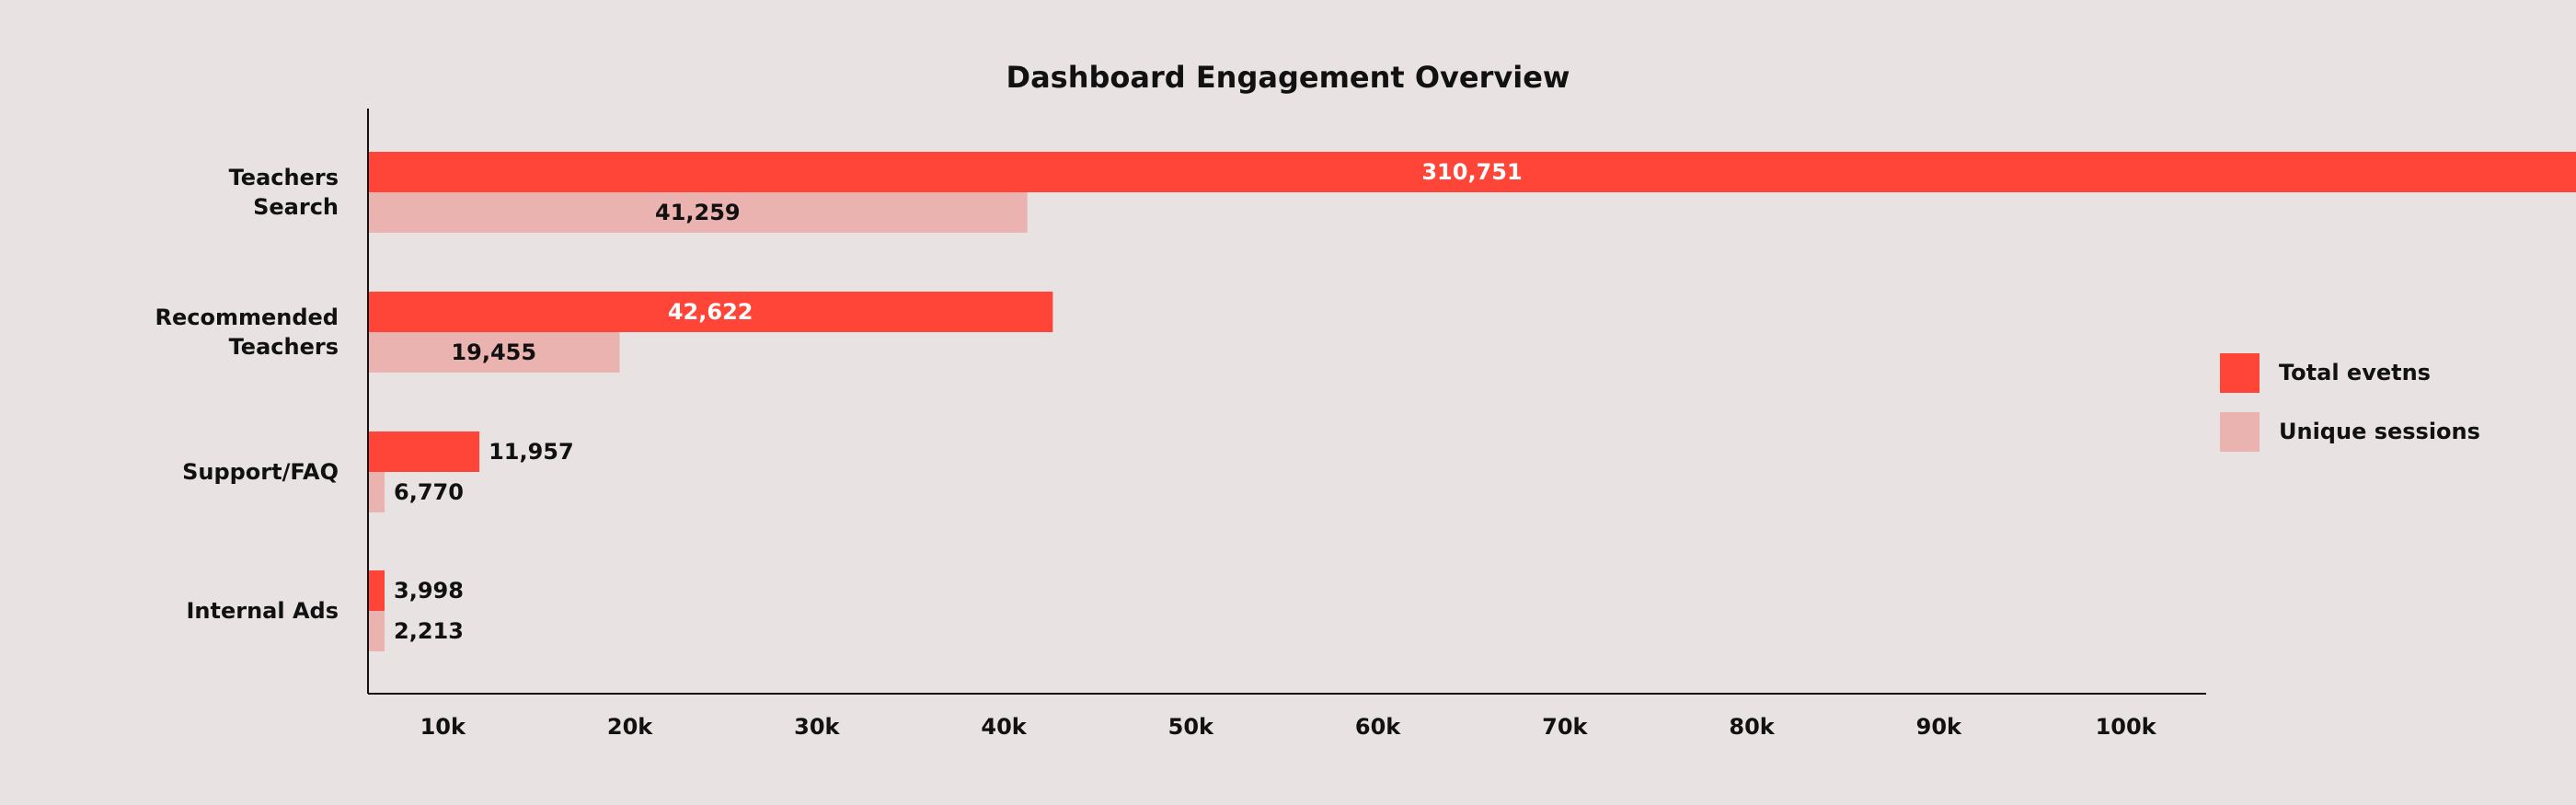 The image size is (2576, 805). I want to click on x-tick-label: 30k, so click(817, 727).